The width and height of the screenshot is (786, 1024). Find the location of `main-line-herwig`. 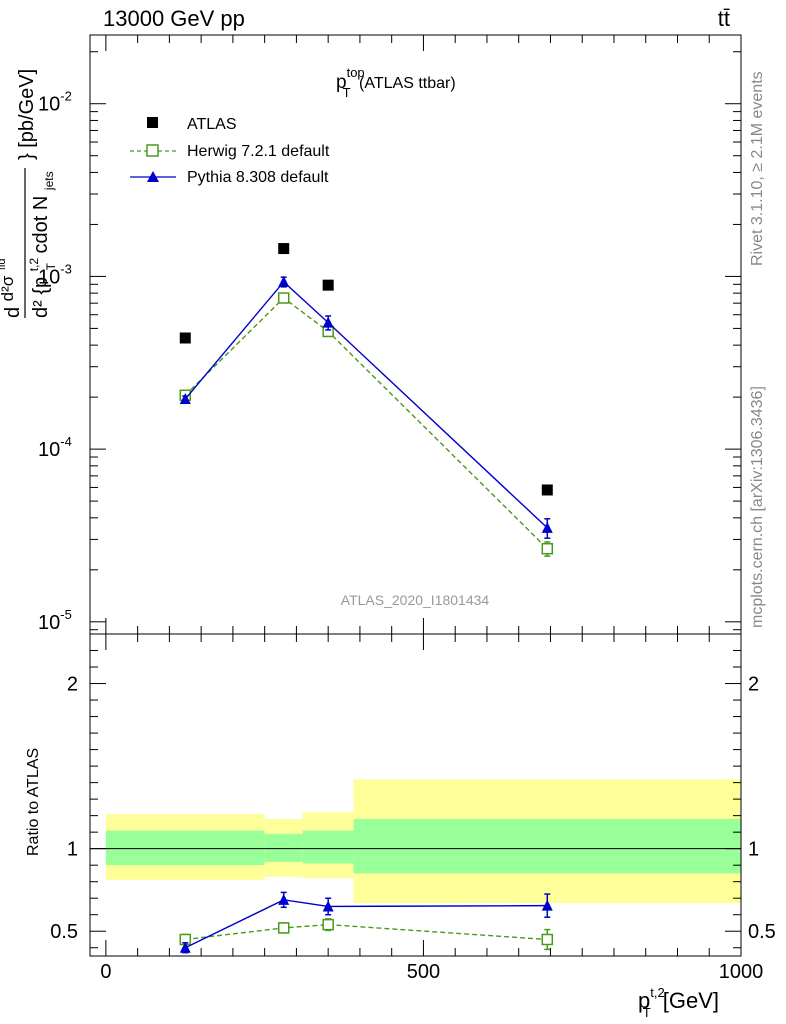

main-line-herwig is located at coordinates (366, 423).